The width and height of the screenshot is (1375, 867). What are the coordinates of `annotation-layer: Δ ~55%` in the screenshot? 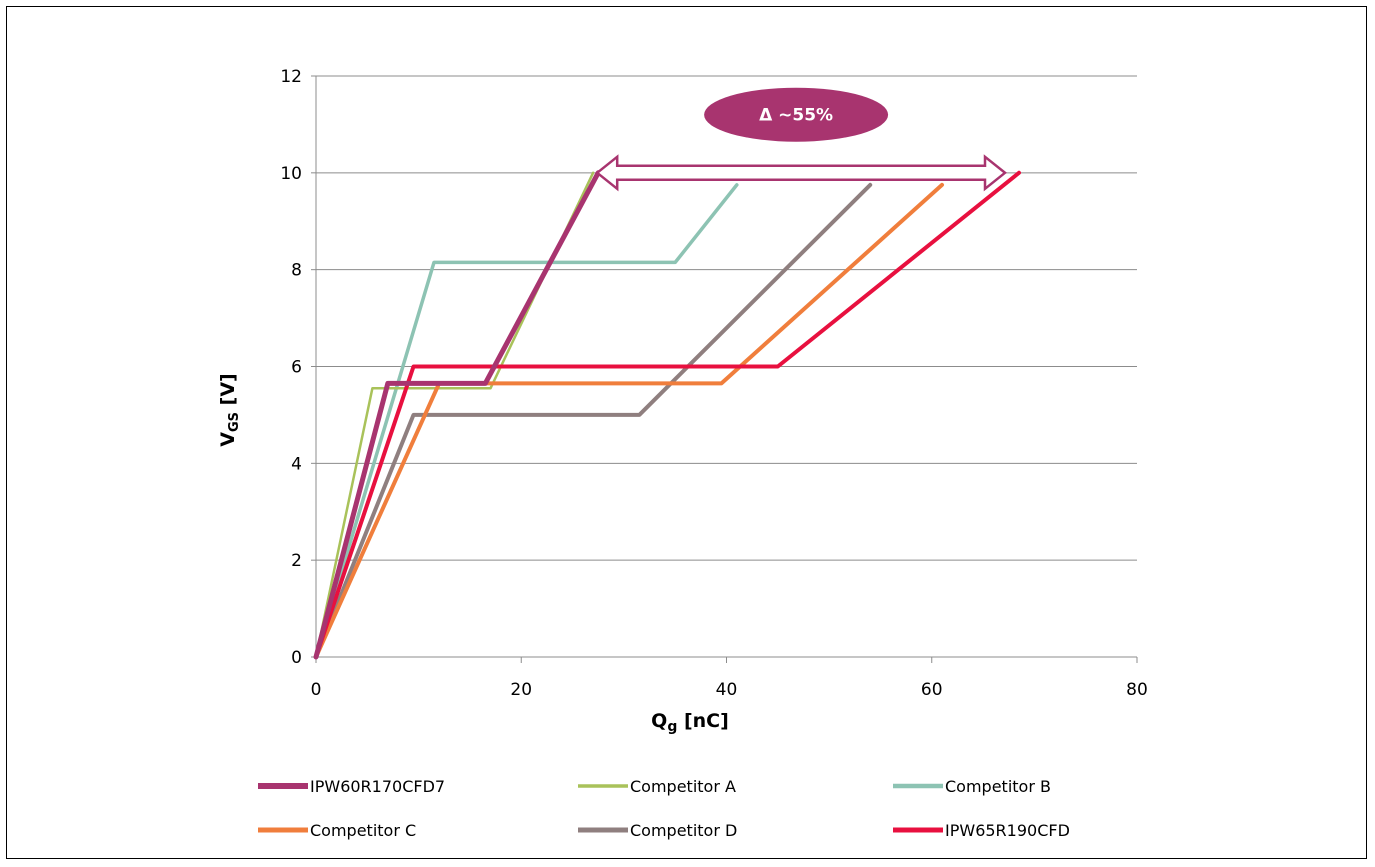 It's located at (801, 139).